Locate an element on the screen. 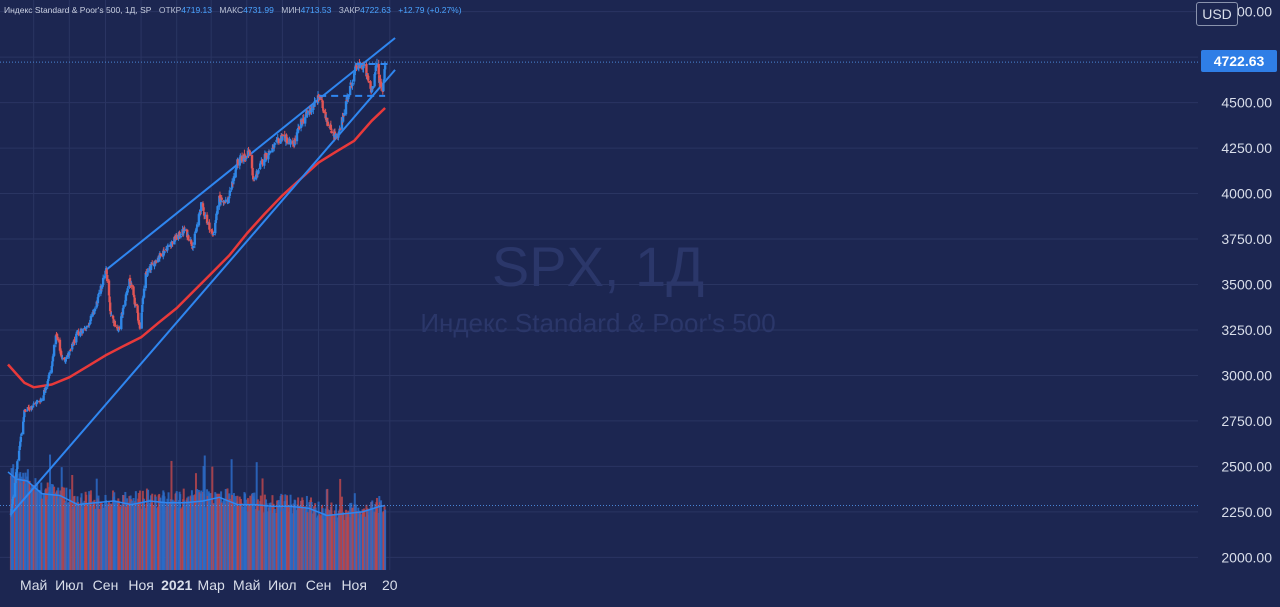  y-tick-label: 4000.00 is located at coordinates (1246, 194).